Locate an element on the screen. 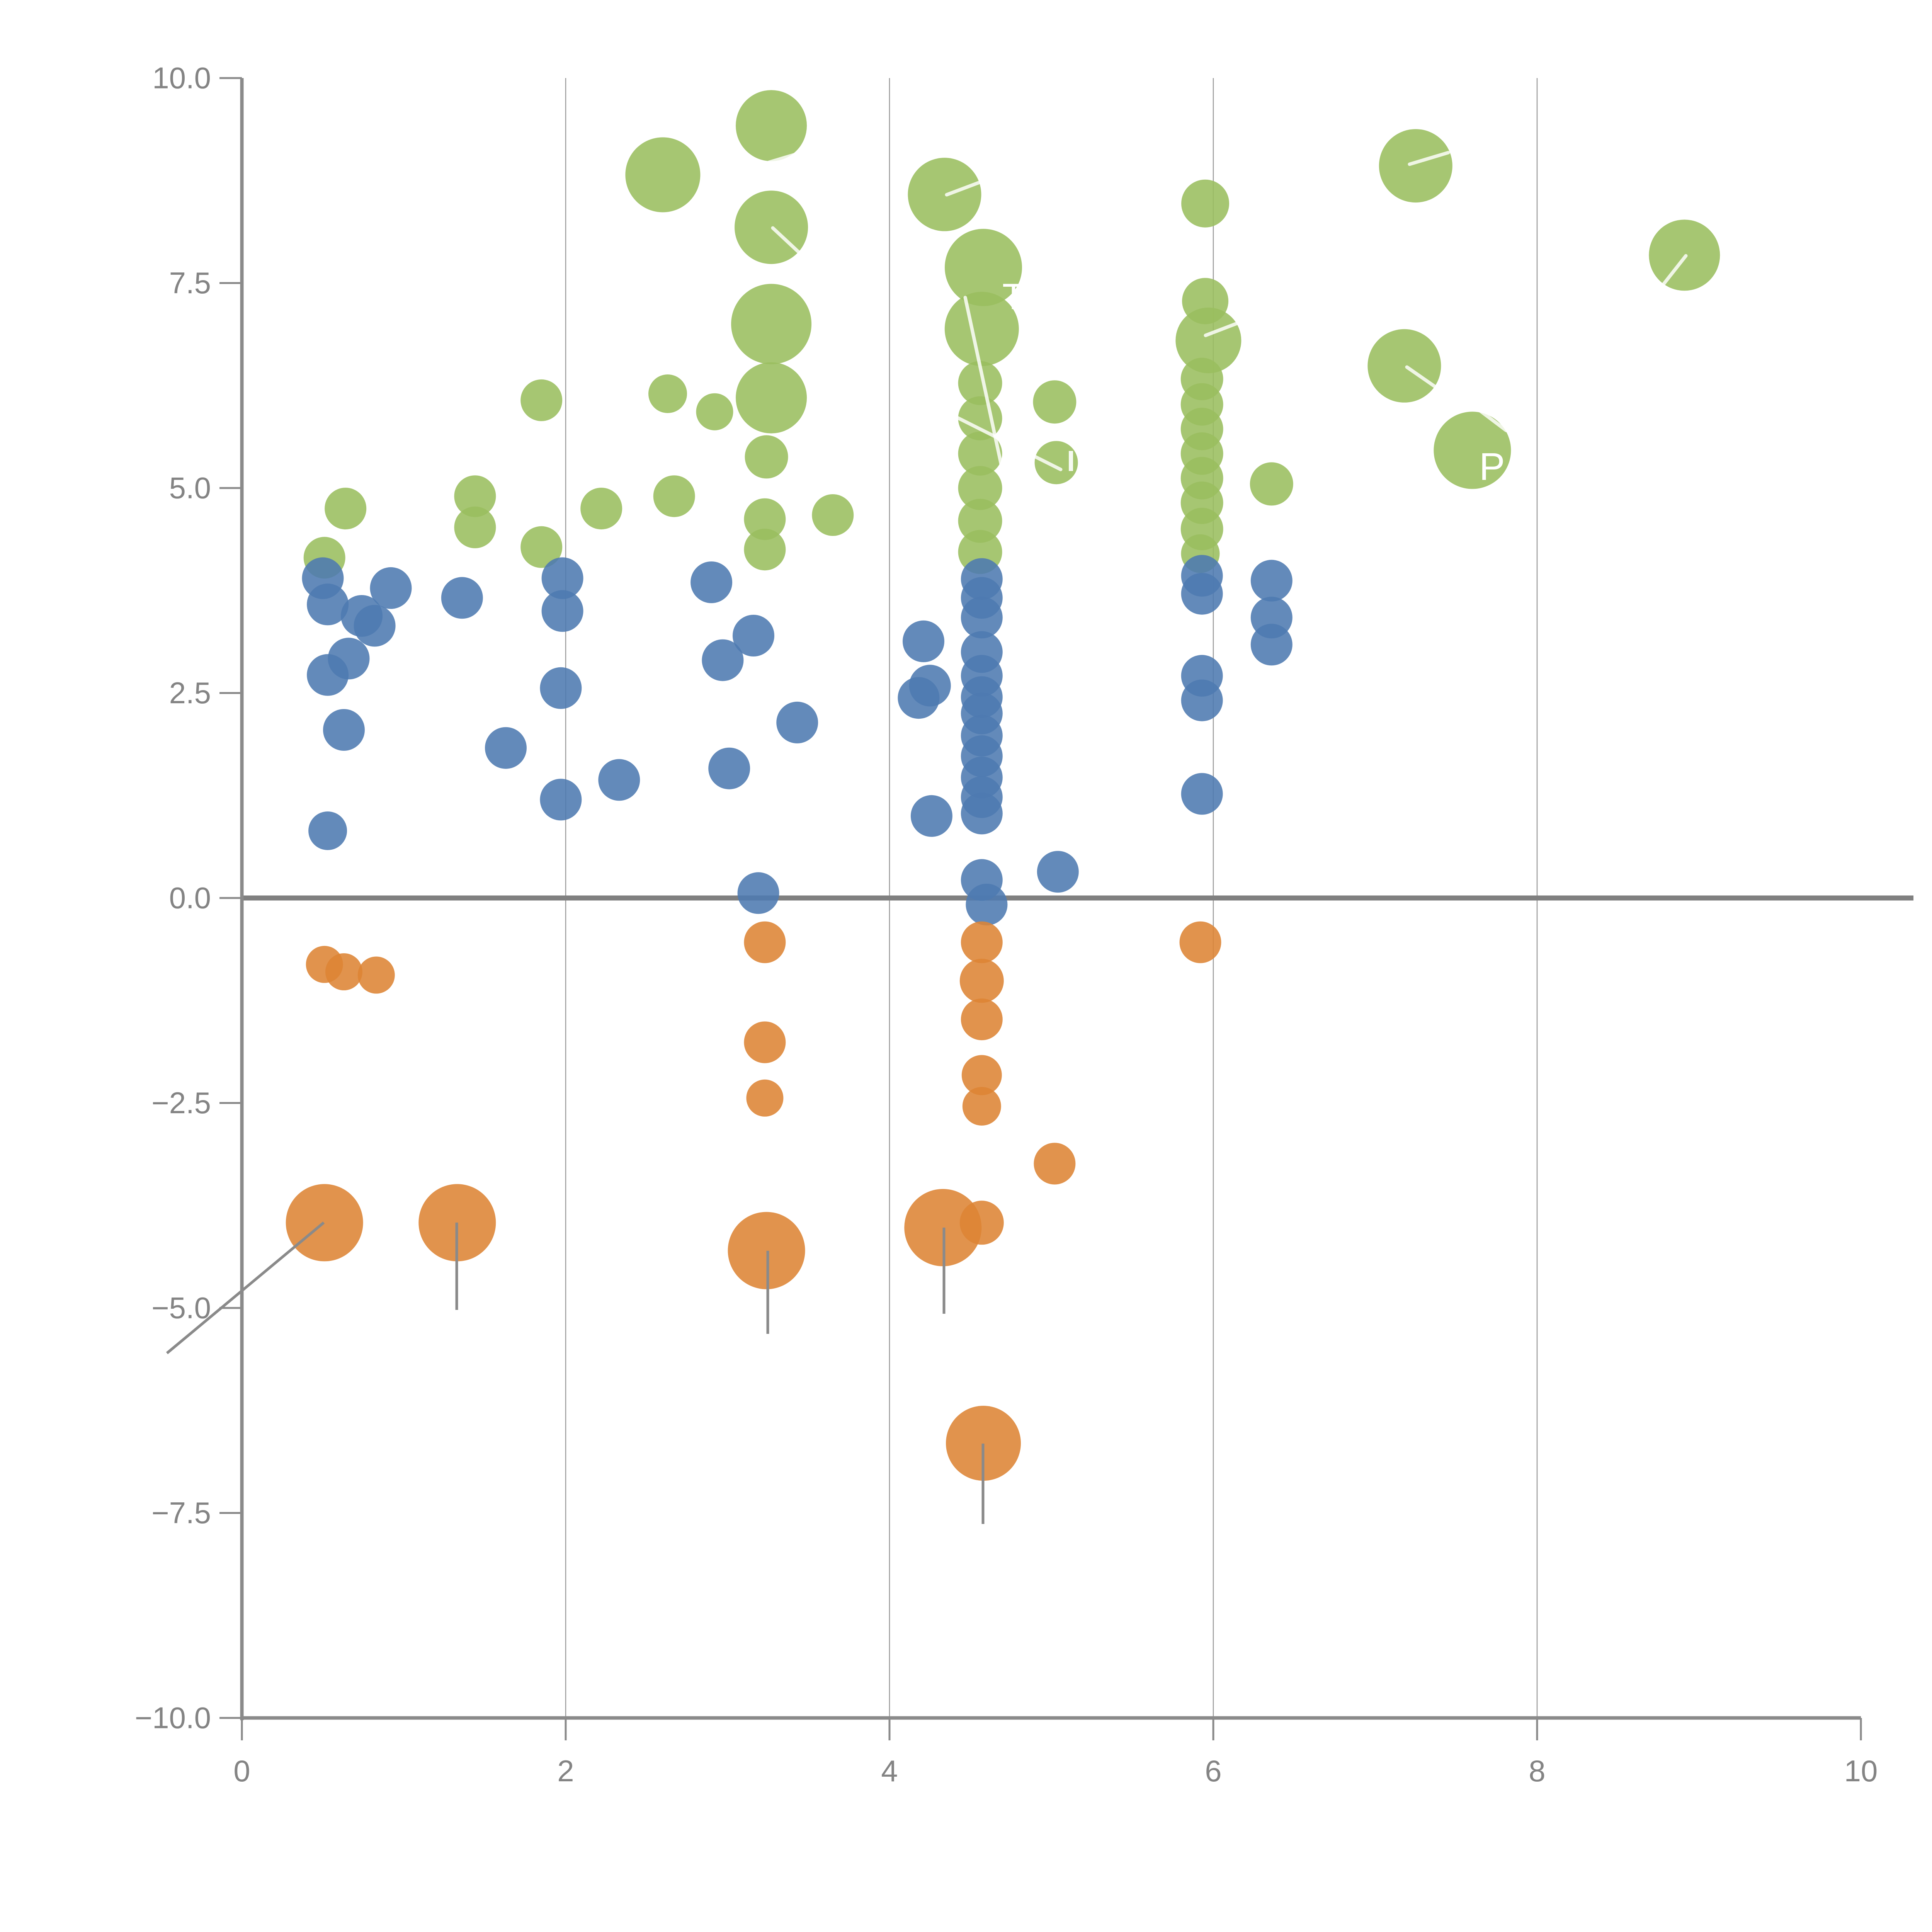 The width and height of the screenshot is (1932, 1932). x-tick-label: 8 is located at coordinates (1537, 1771).